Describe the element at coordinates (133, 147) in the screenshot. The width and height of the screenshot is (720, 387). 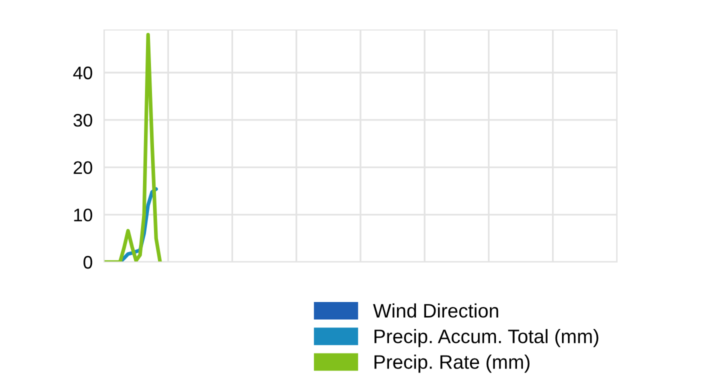
I see `line-series` at that location.